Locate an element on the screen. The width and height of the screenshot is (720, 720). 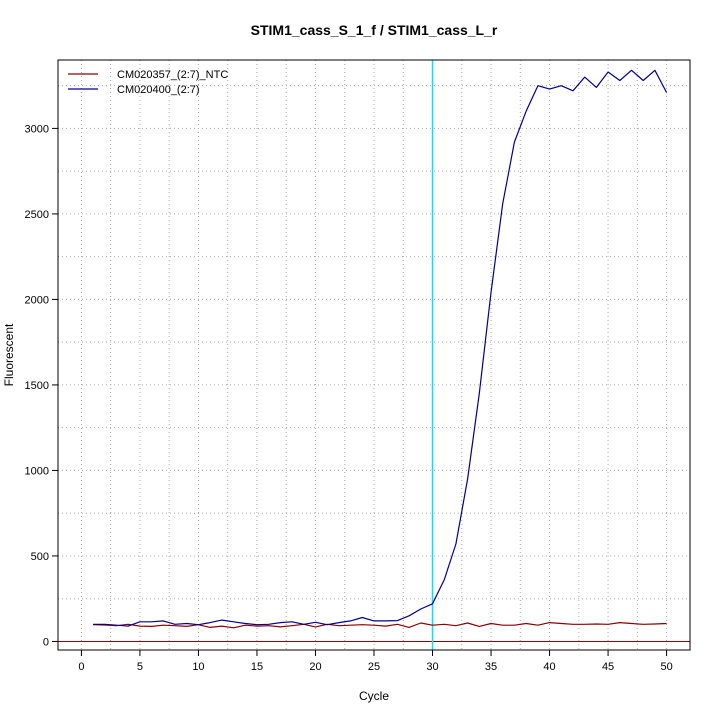
x-tick-label: 15 is located at coordinates (257, 667).